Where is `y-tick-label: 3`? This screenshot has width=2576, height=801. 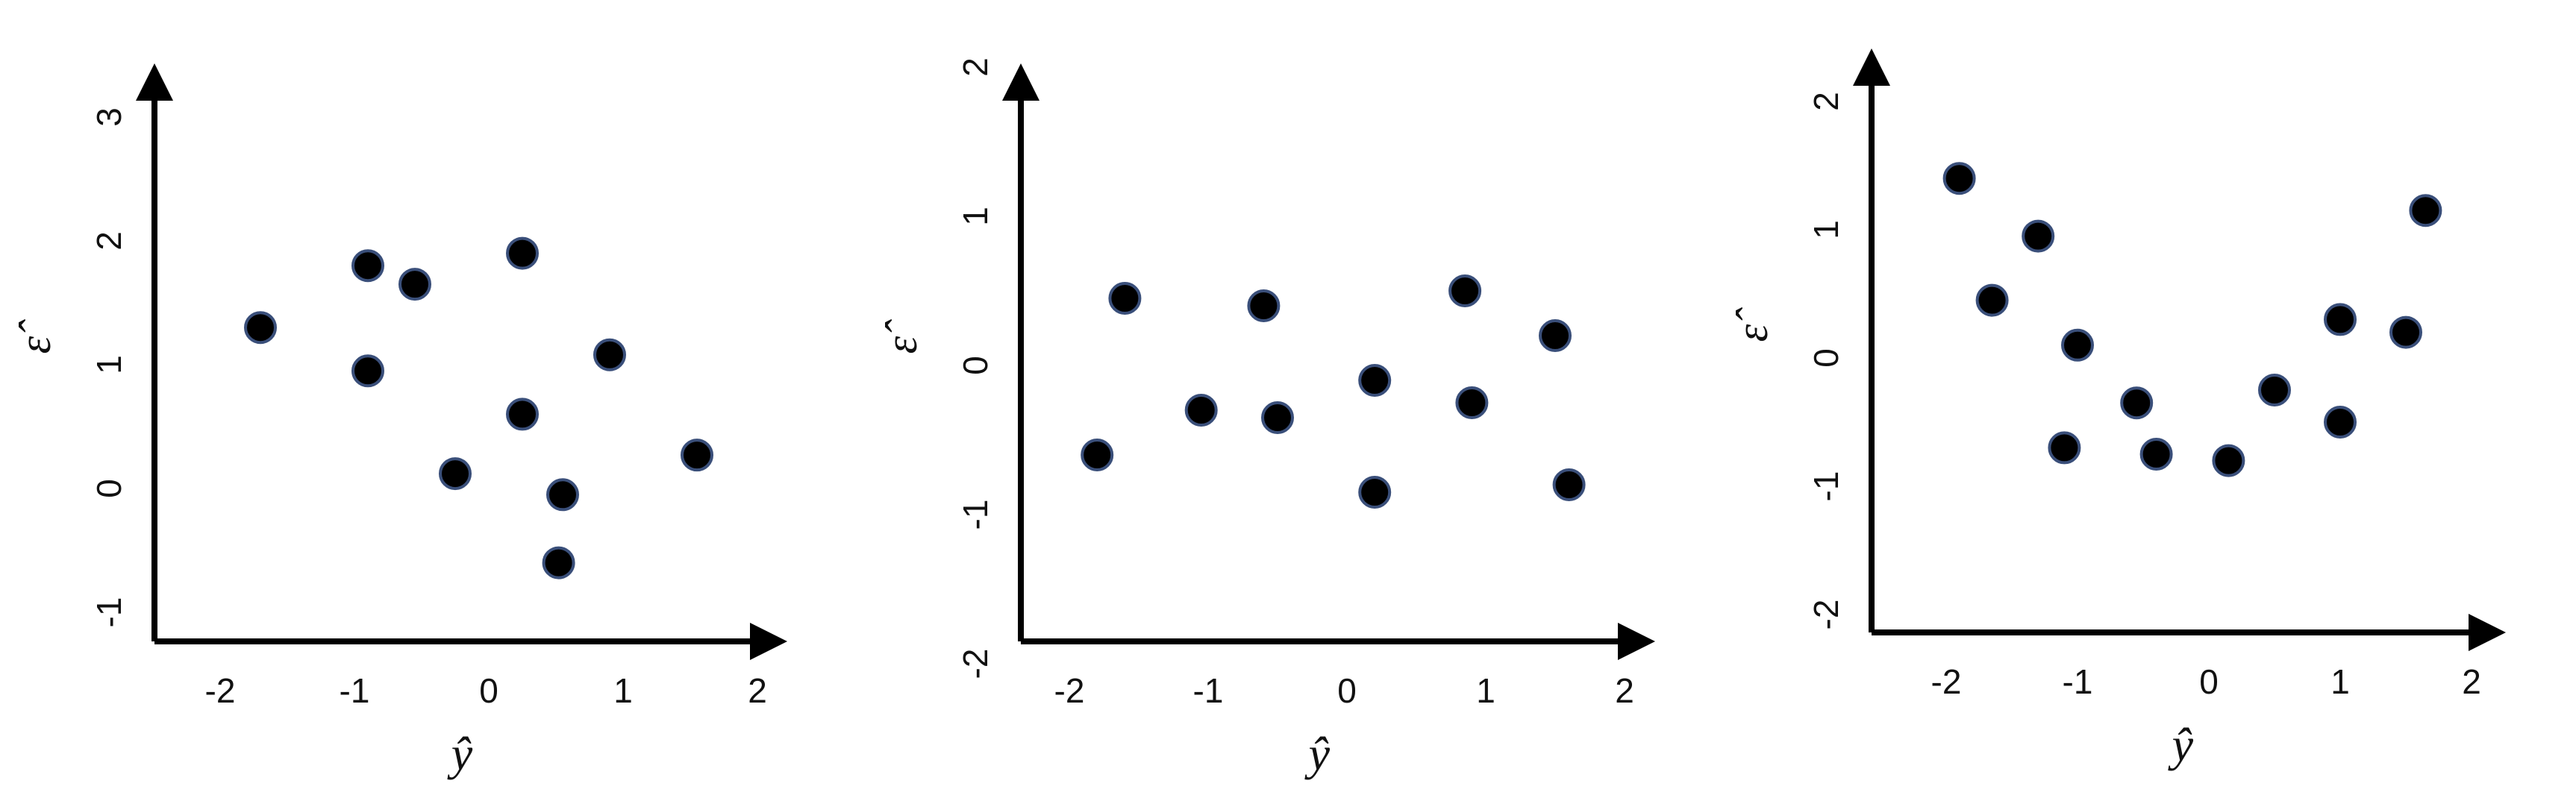
y-tick-label: 3 is located at coordinates (109, 117).